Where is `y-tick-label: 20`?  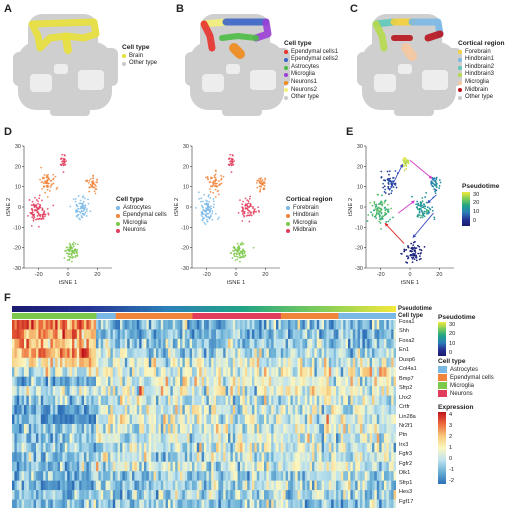 y-tick-label: 20 is located at coordinates (360, 167).